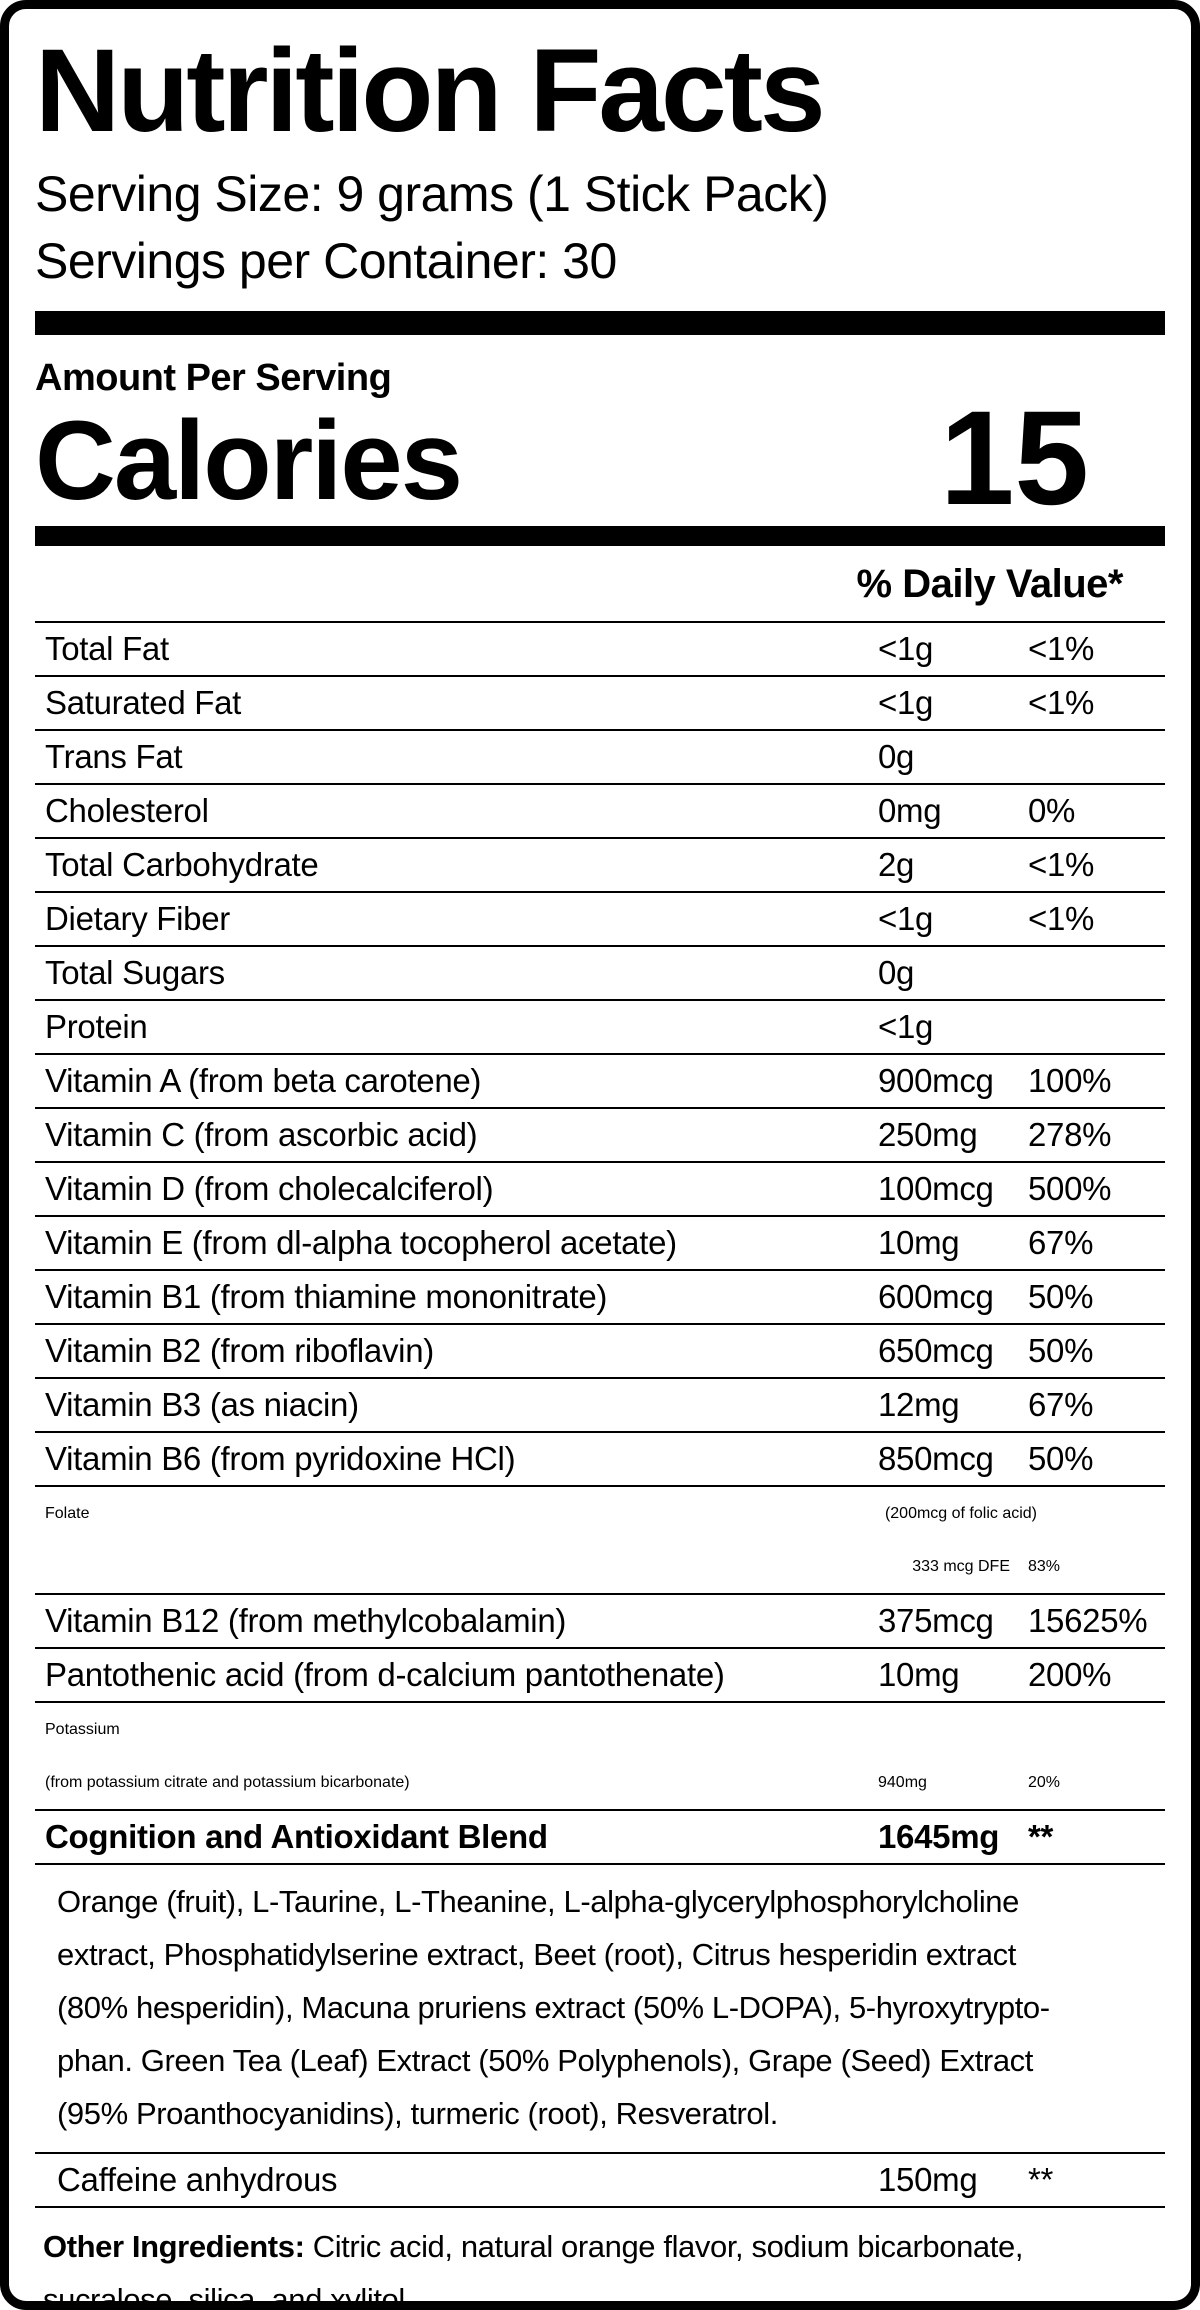 Image resolution: width=1200 pixels, height=2310 pixels. Describe the element at coordinates (67, 1513) in the screenshot. I see `nutrient-name: Folate` at that location.